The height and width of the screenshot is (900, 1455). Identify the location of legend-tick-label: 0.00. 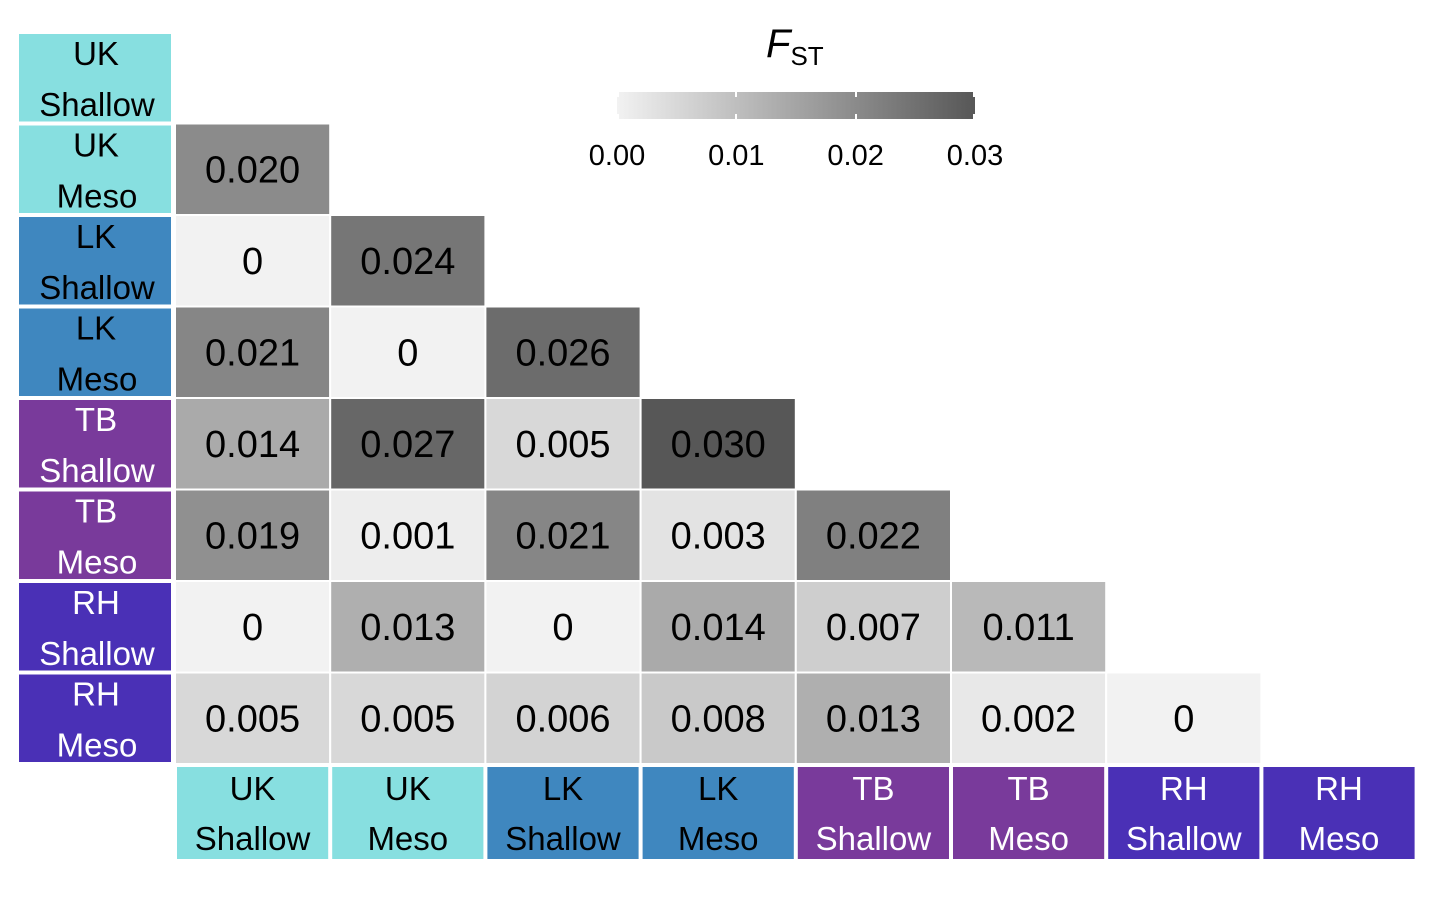
(617, 156).